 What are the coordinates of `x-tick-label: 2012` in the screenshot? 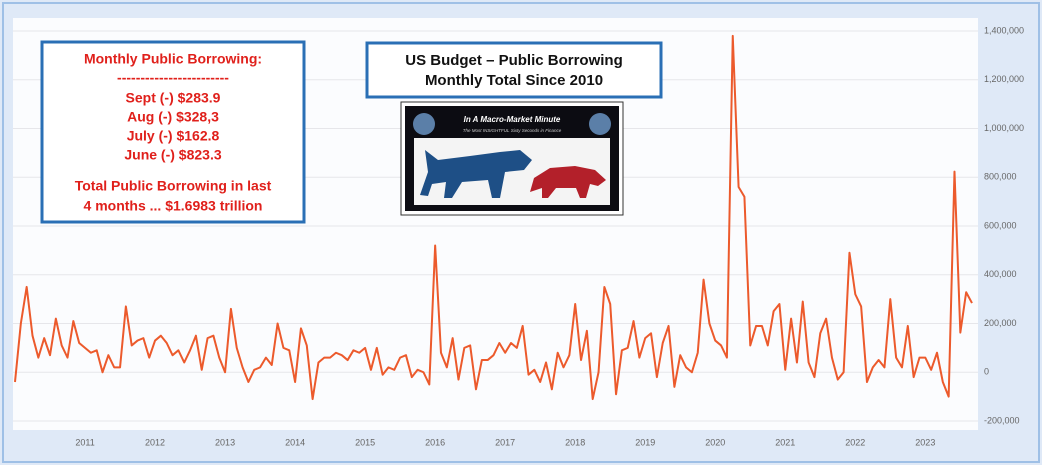 It's located at (155, 442).